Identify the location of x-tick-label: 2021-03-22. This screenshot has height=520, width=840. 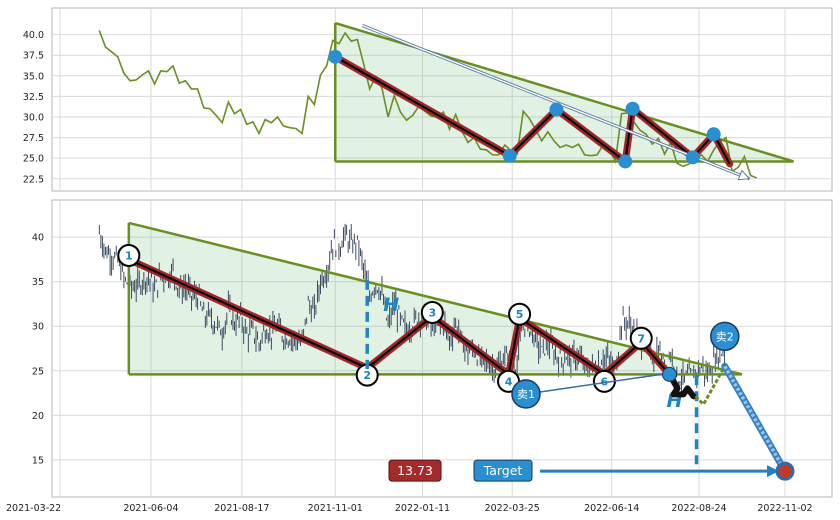
(33, 508).